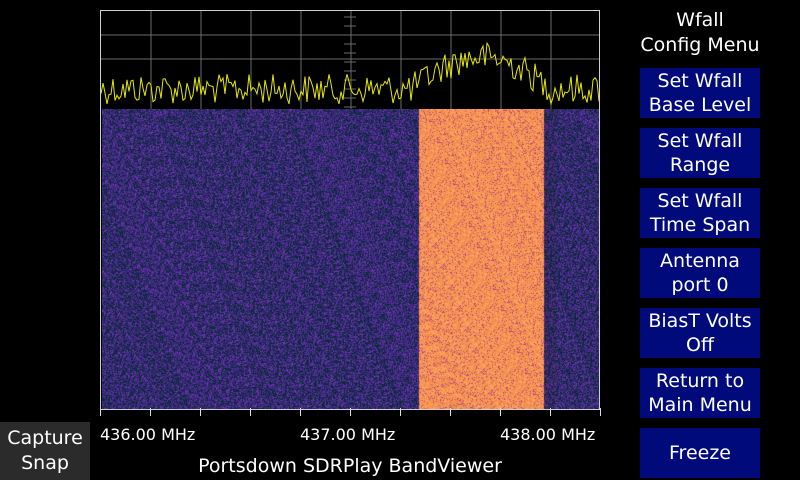  I want to click on antenna-port-button: Antenna port 0, so click(700, 273).